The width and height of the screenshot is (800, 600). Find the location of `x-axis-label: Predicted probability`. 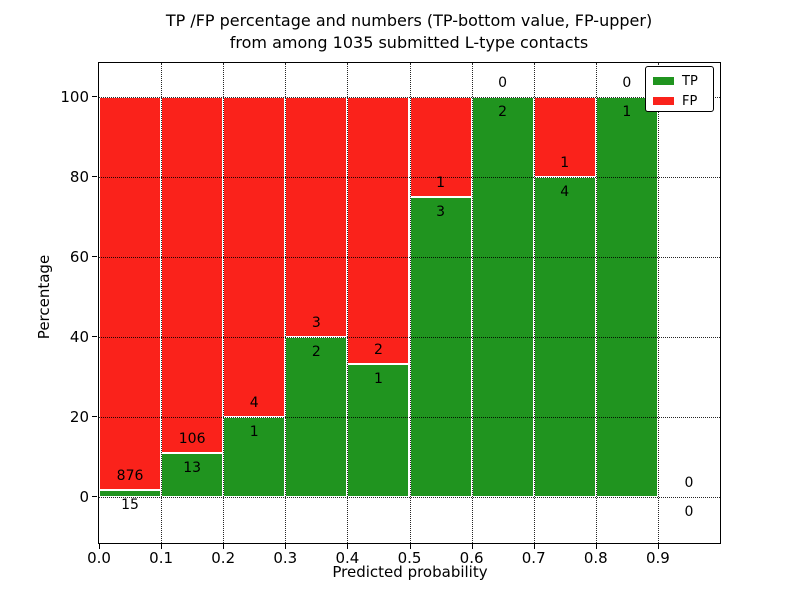

x-axis-label: Predicted probability is located at coordinates (410, 572).